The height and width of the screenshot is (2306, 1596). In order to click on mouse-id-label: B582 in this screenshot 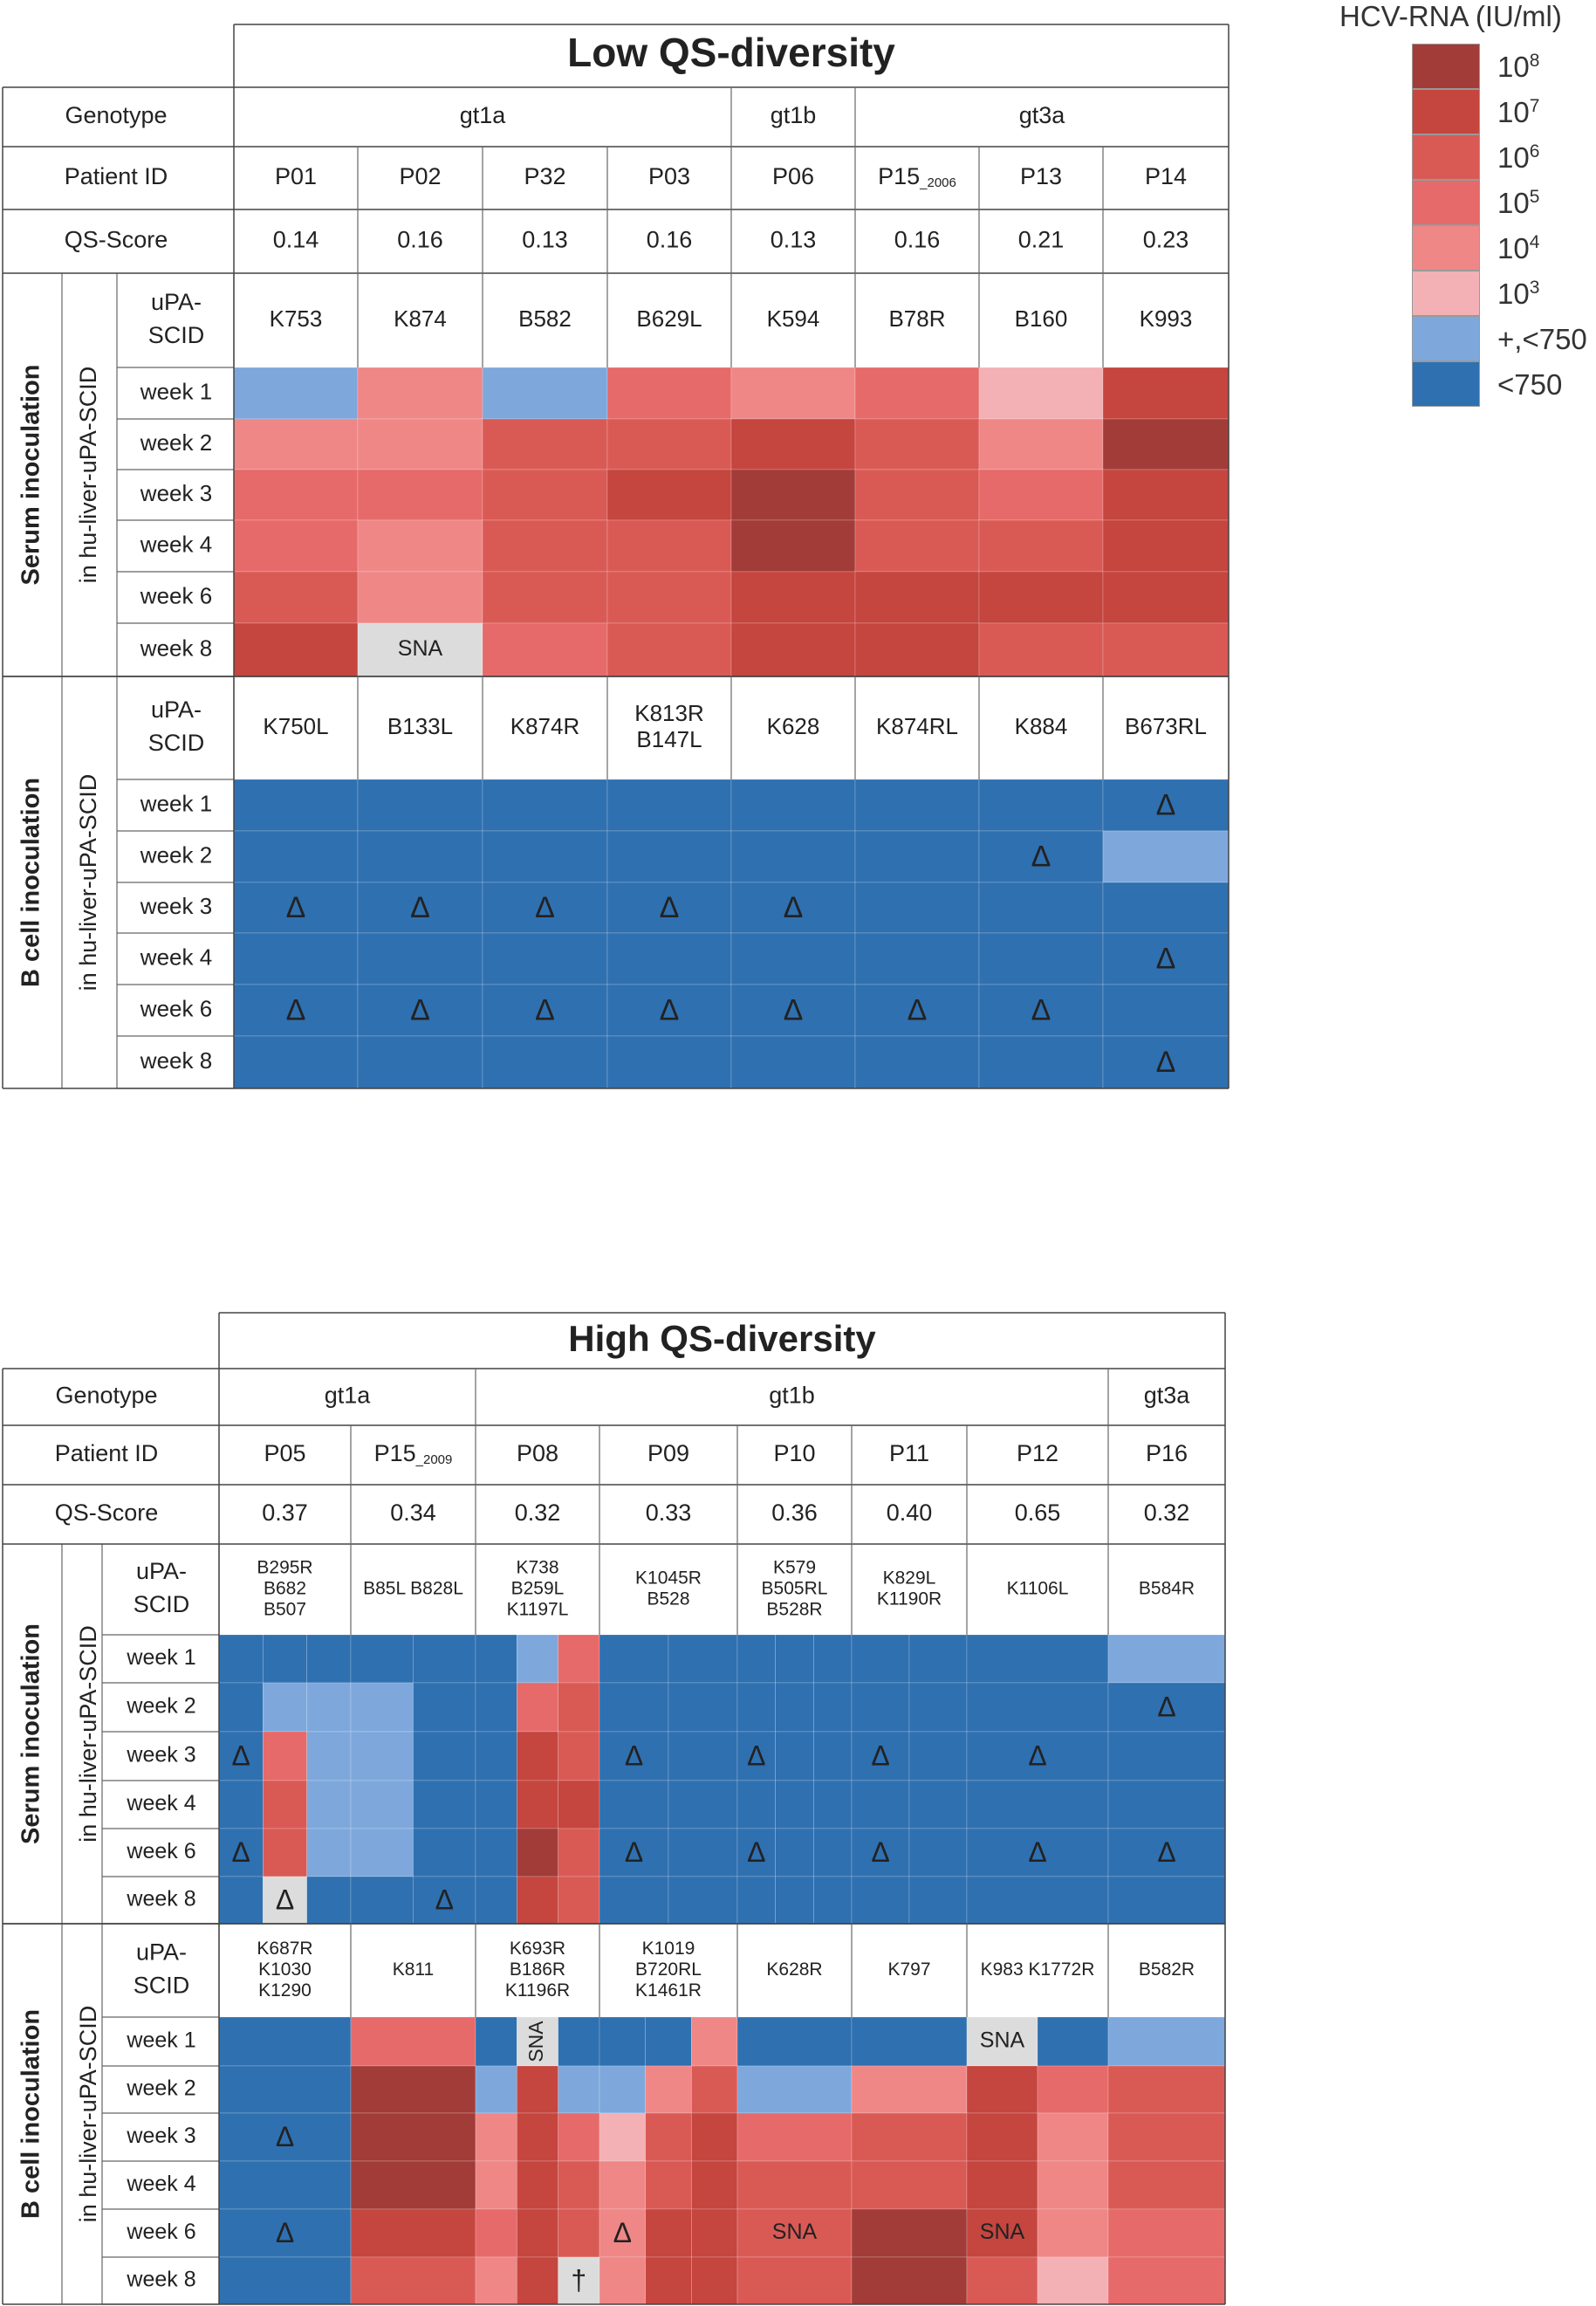, I will do `click(545, 319)`.